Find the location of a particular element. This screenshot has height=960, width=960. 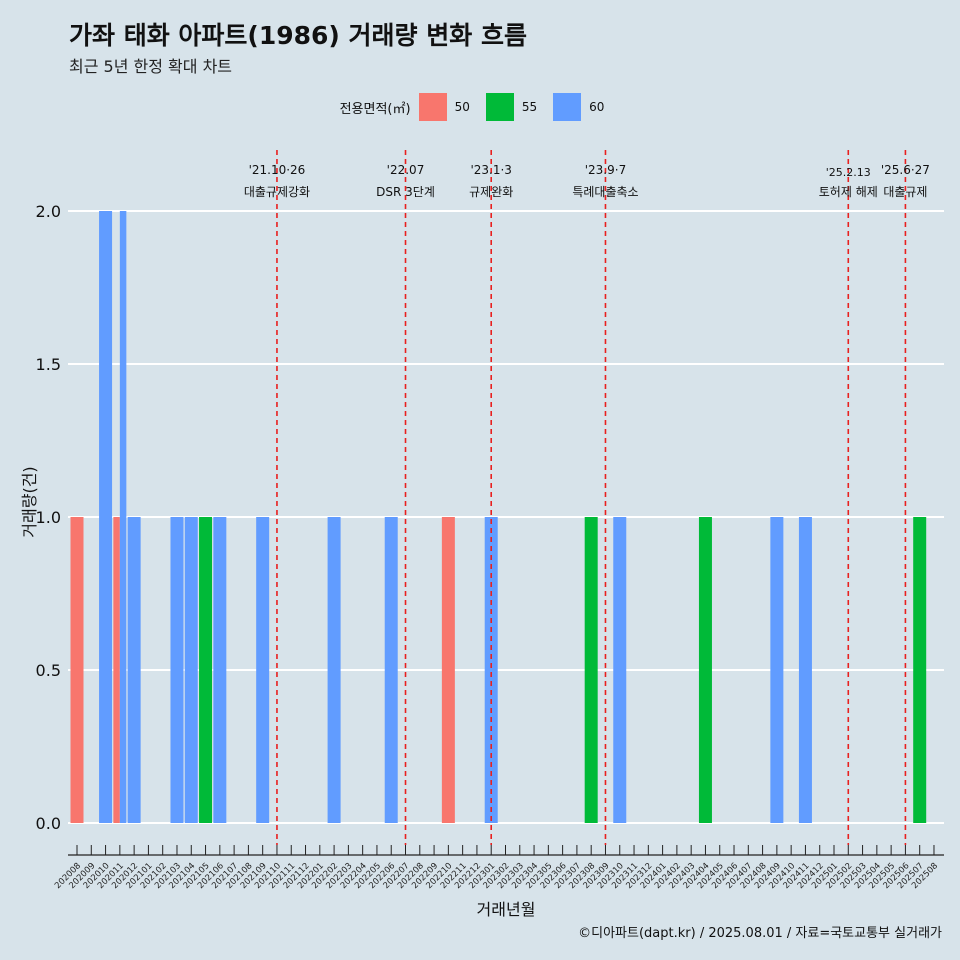

policy-text-label: DSR 3단계 is located at coordinates (405, 192).